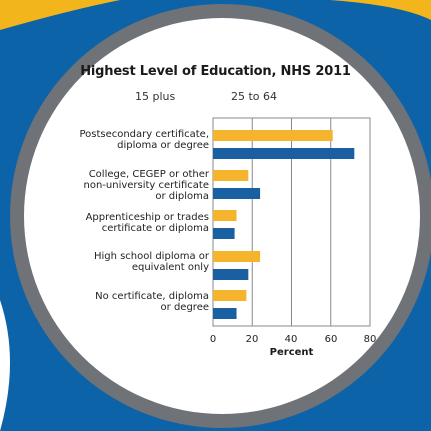 This screenshot has width=431, height=431. I want to click on category-label-2-line-0: Apprenticeship or trades, so click(147, 217).